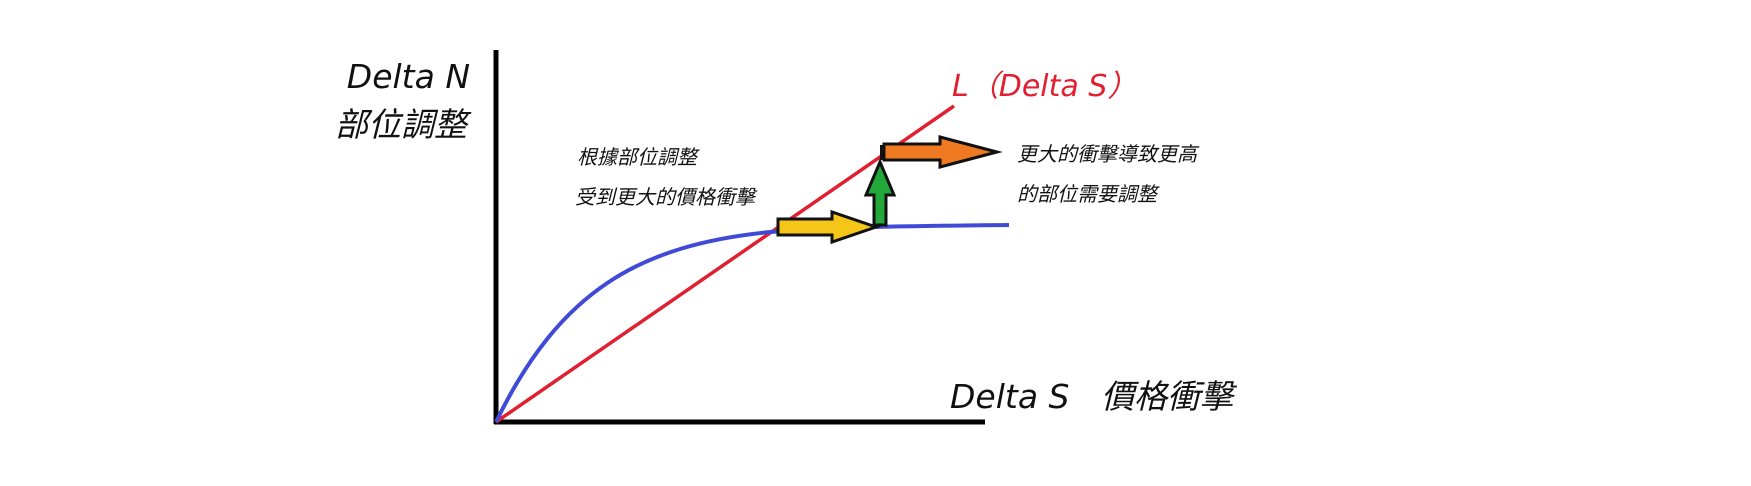 The width and height of the screenshot is (1751, 486). What do you see at coordinates (666, 197) in the screenshot?
I see `annotation-left-line2: 受到更大的價格衝擊` at bounding box center [666, 197].